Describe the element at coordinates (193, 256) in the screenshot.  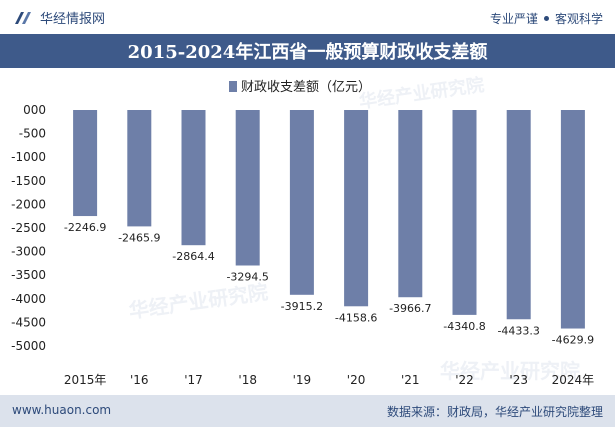
I see `data-label: -2864.4` at that location.